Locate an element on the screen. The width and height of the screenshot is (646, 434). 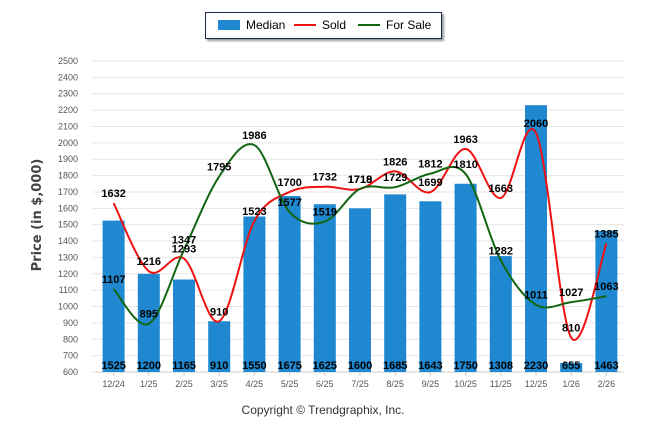
data-label-median: 655 is located at coordinates (571, 366).